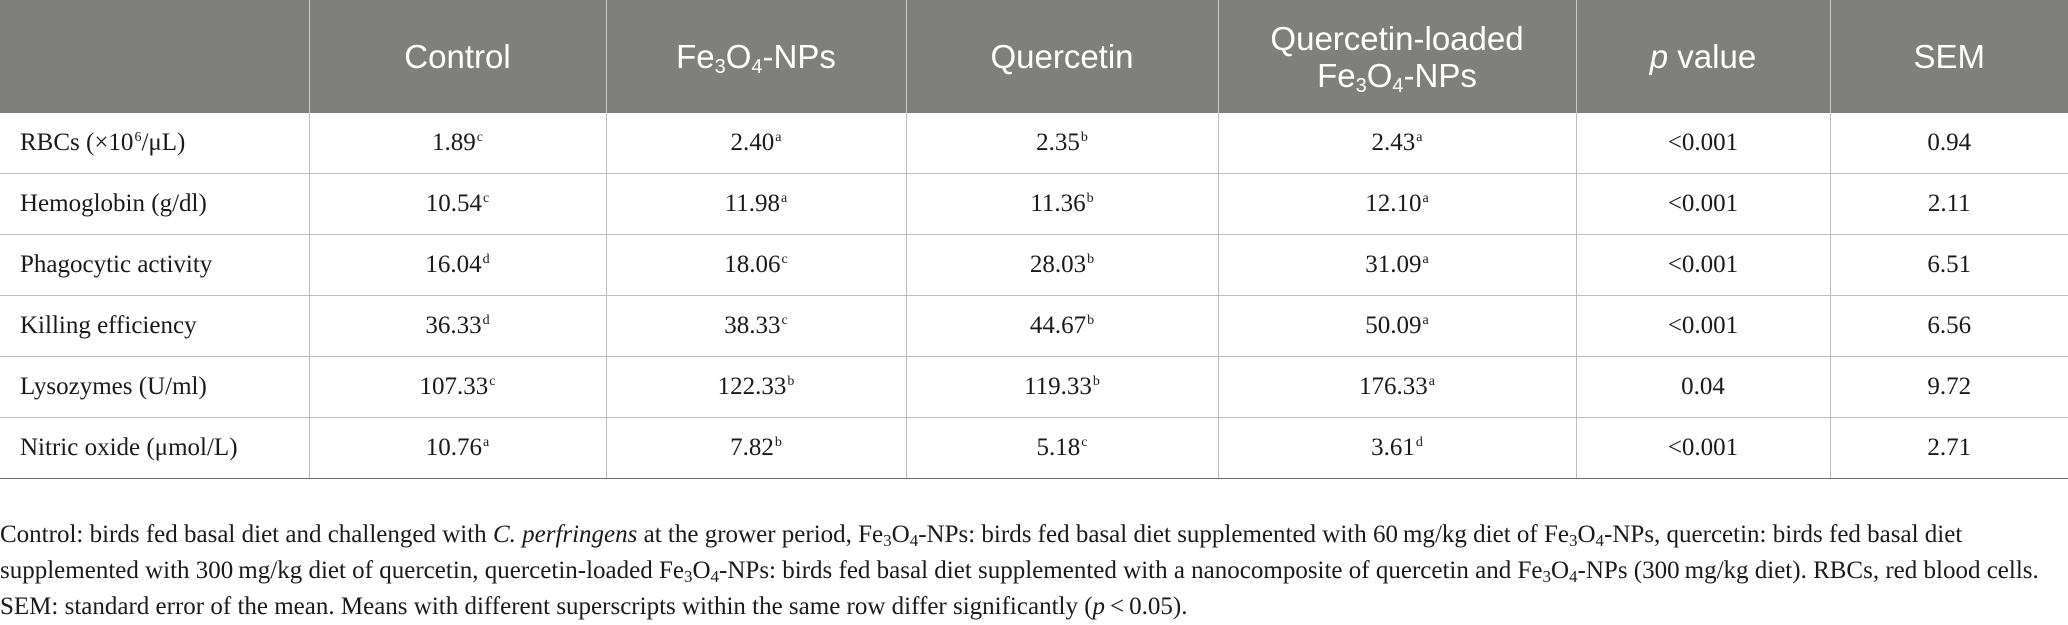 This screenshot has width=2068, height=625. I want to click on cell-sem: 2.11, so click(1948, 204).